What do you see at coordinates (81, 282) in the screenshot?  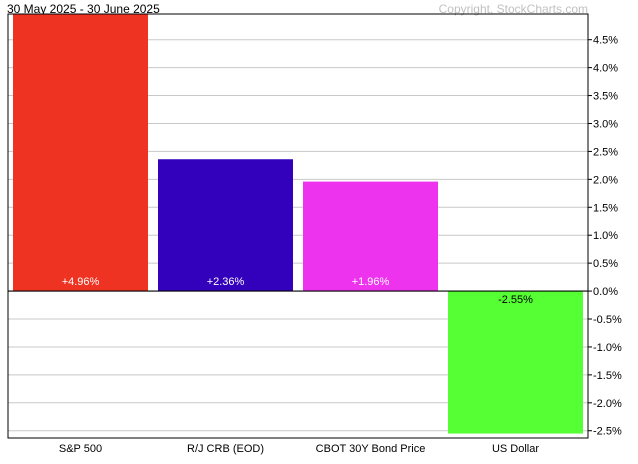 I see `bar-data-label: +4.96%` at bounding box center [81, 282].